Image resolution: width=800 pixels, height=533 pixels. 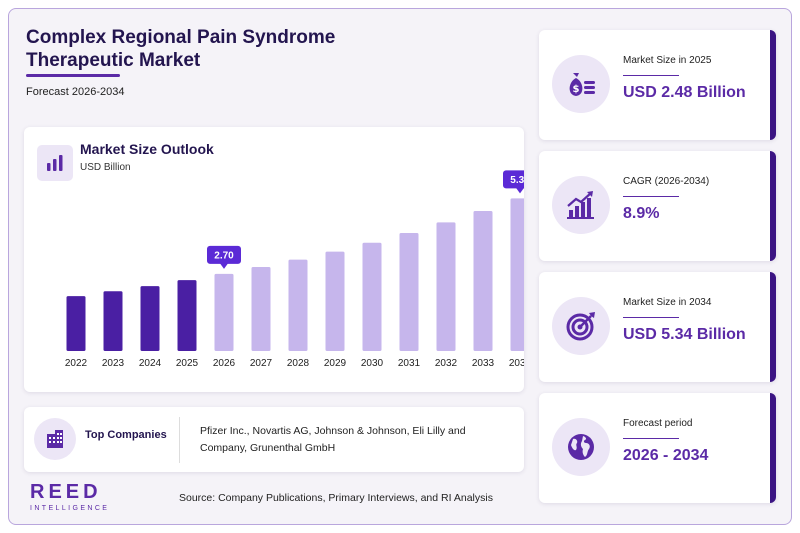 I want to click on stat-label: Forecast period, so click(x=658, y=423).